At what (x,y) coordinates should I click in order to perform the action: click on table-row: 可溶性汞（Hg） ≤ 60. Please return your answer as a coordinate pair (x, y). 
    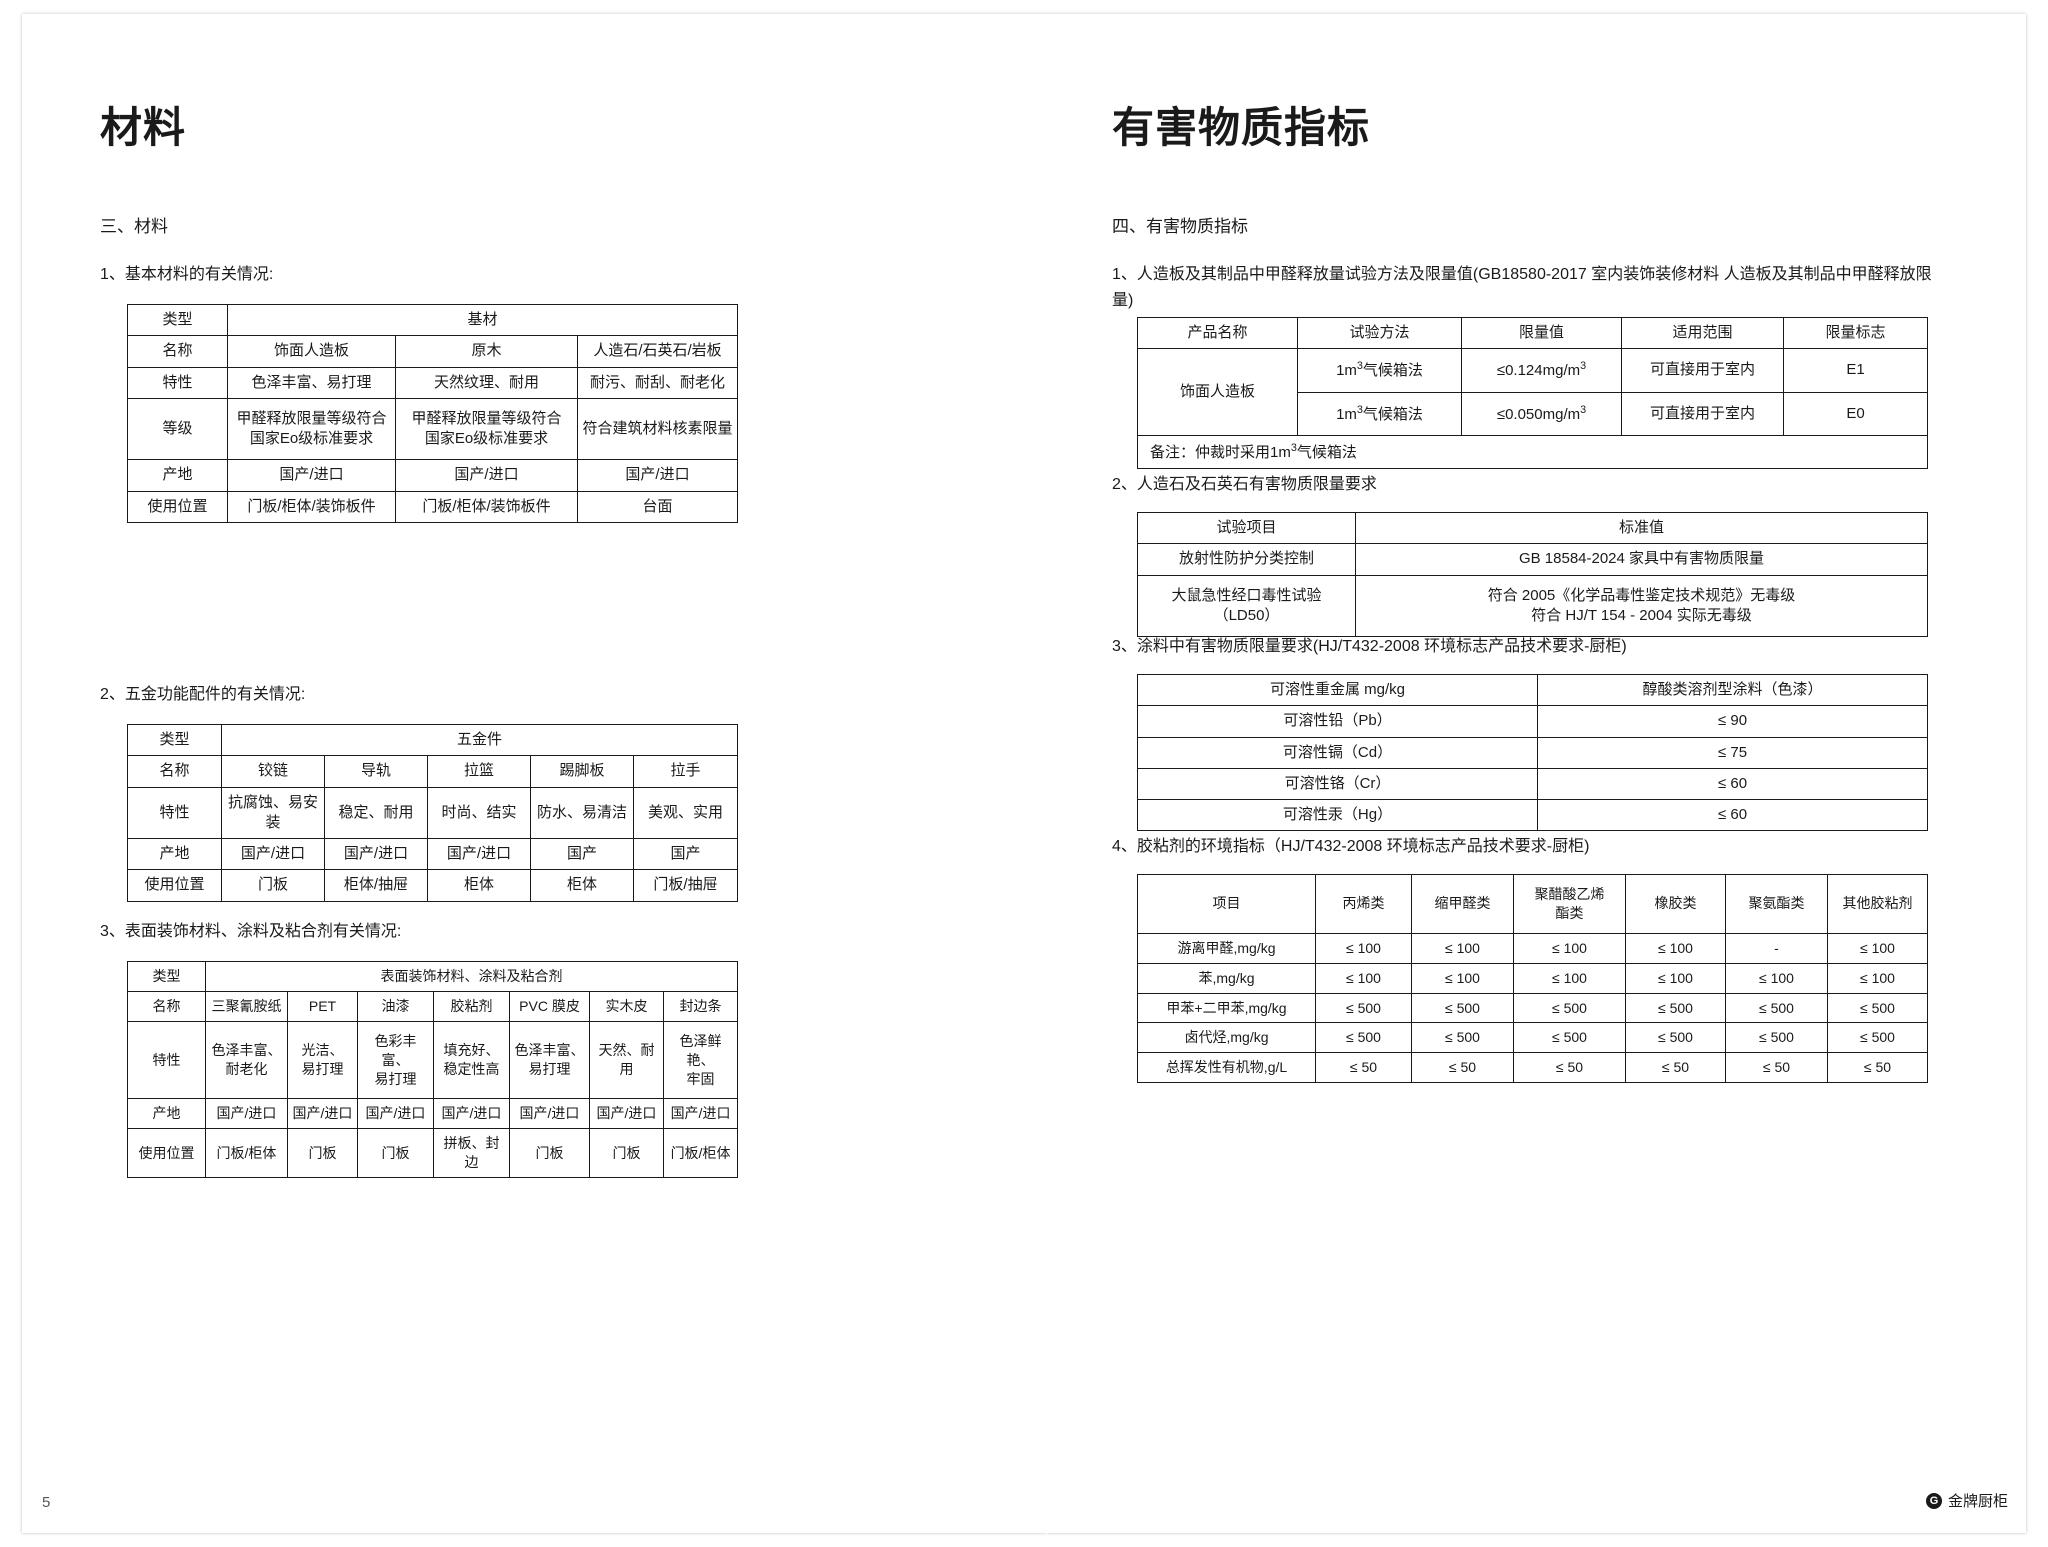
    Looking at the image, I should click on (1532, 815).